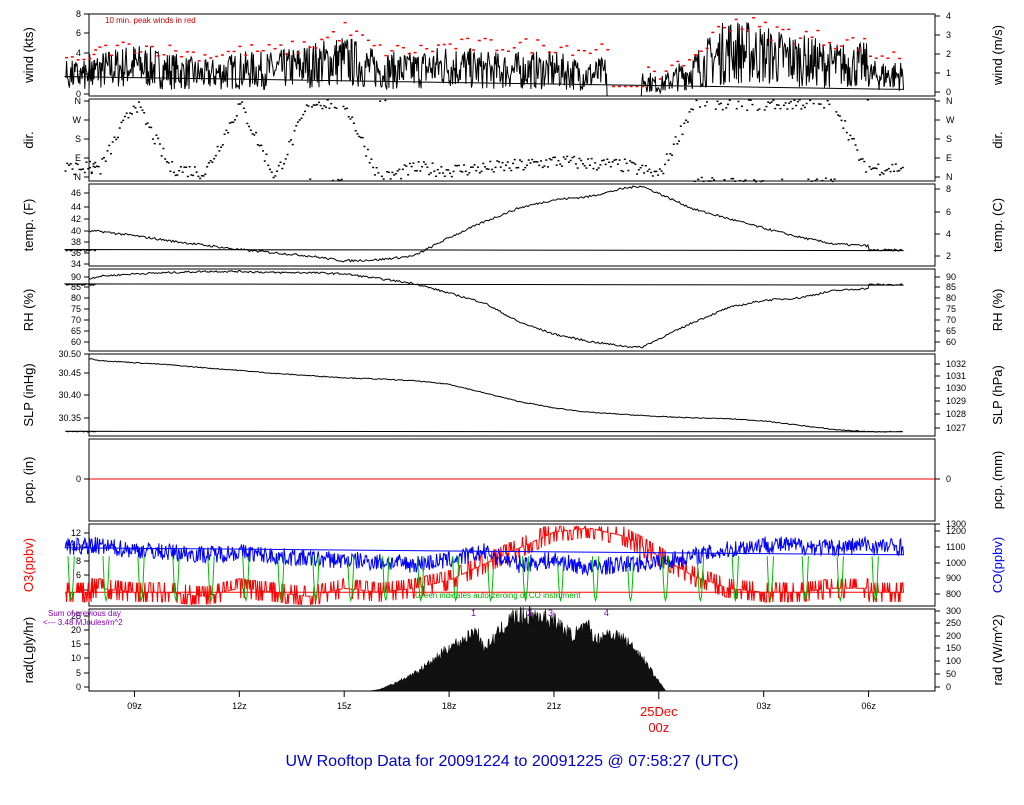 This screenshot has width=1024, height=805. I want to click on right-tick-label: 60, so click(951, 342).